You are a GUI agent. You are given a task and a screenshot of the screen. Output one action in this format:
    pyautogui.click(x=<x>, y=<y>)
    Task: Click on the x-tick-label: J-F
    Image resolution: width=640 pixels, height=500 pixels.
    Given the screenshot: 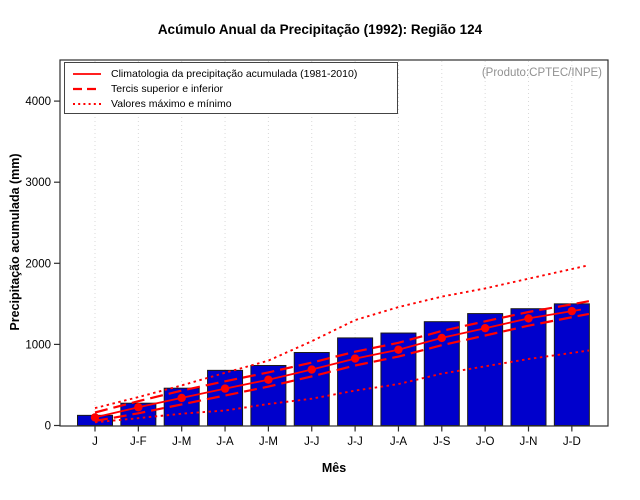 What is the action you would take?
    pyautogui.click(x=138, y=442)
    